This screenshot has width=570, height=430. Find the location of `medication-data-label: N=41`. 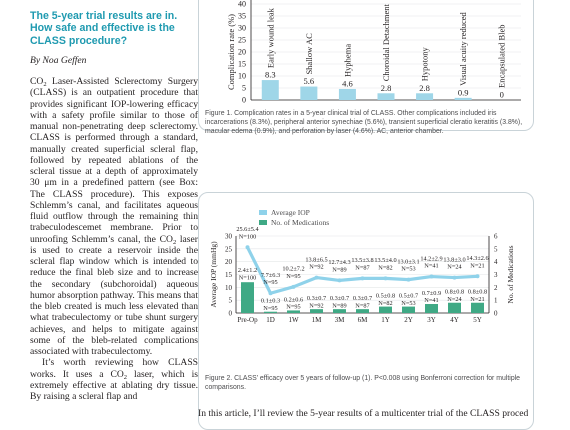

medication-data-label: N=41 is located at coordinates (431, 300).